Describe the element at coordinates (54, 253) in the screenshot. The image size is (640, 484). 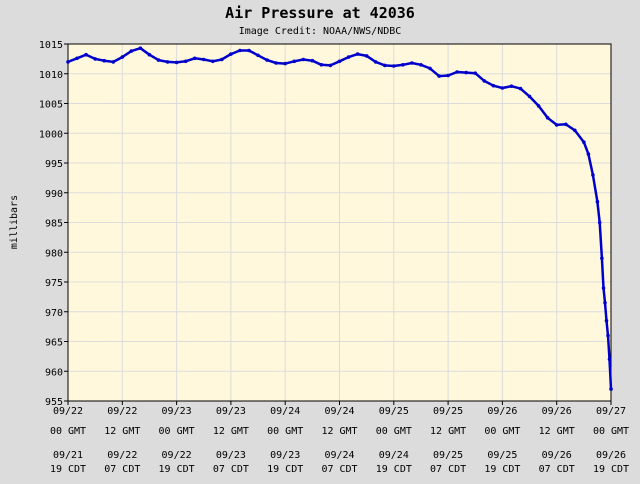
I see `y-tick-label: 980` at that location.